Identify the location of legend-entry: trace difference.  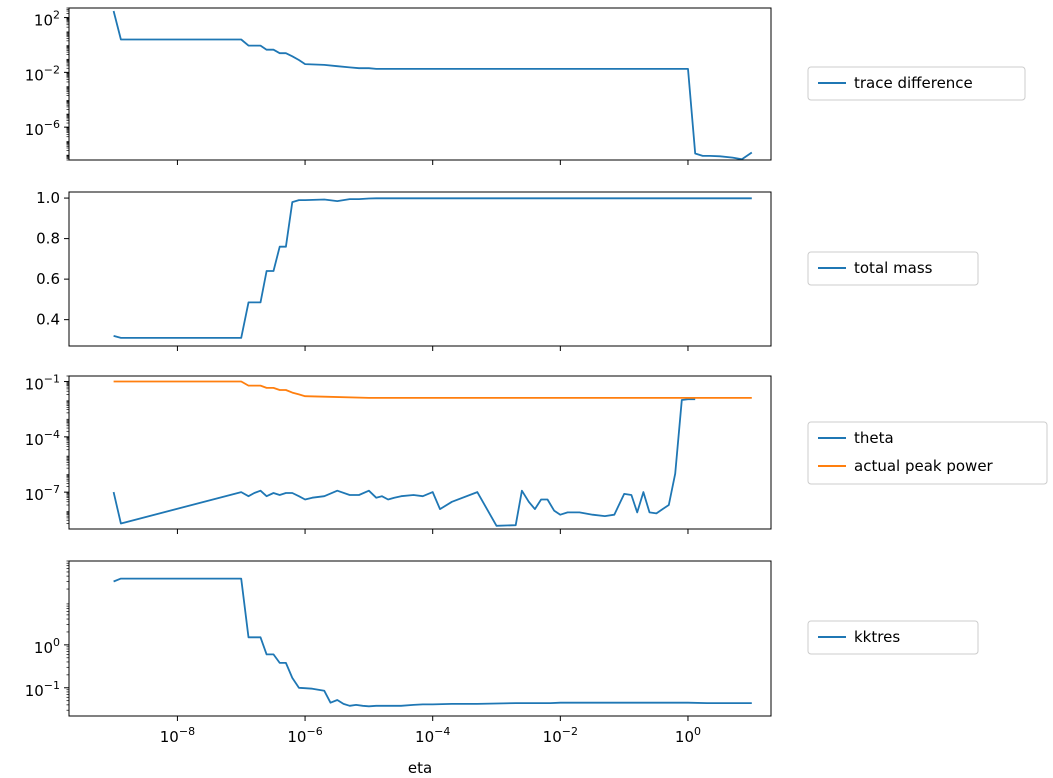
(913, 83).